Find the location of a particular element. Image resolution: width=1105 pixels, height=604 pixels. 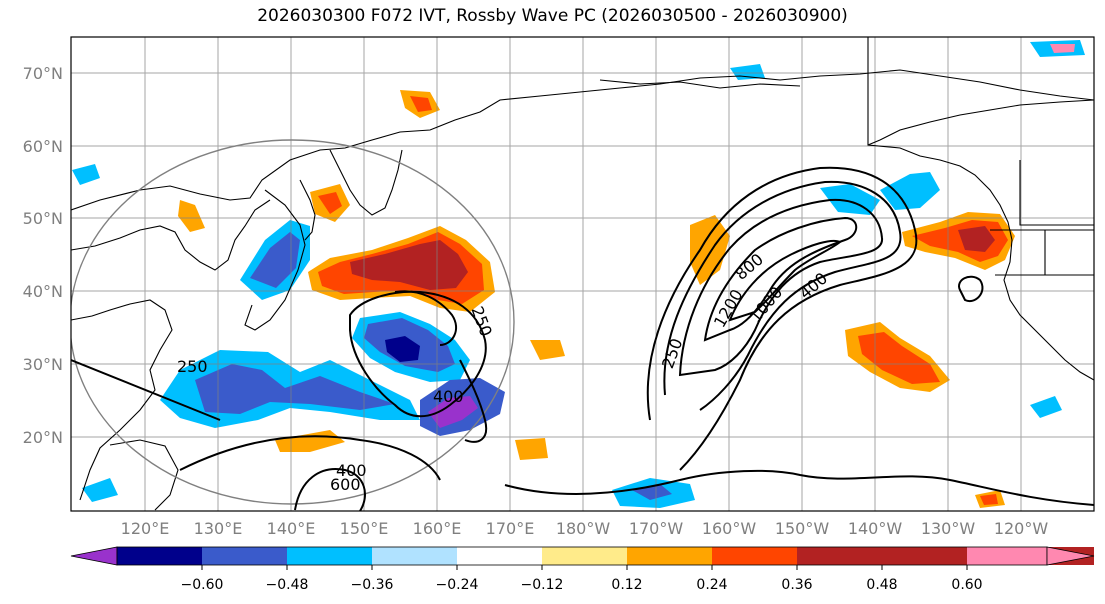

negative-anomaly-japan-core is located at coordinates (275, 260).